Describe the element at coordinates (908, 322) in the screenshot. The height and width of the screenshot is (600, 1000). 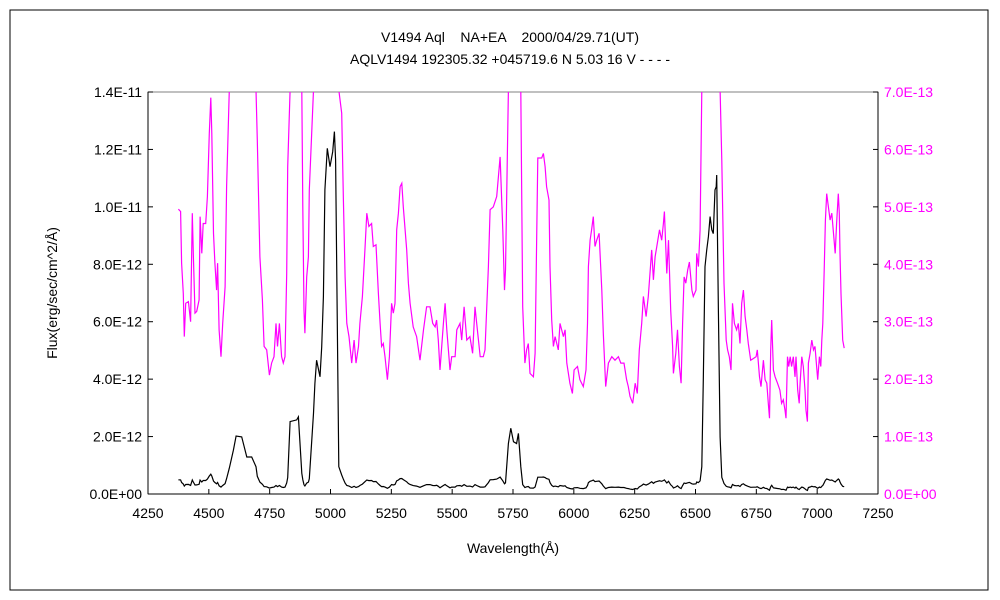
I see `y-right-tick-label: 3.0E-13` at that location.